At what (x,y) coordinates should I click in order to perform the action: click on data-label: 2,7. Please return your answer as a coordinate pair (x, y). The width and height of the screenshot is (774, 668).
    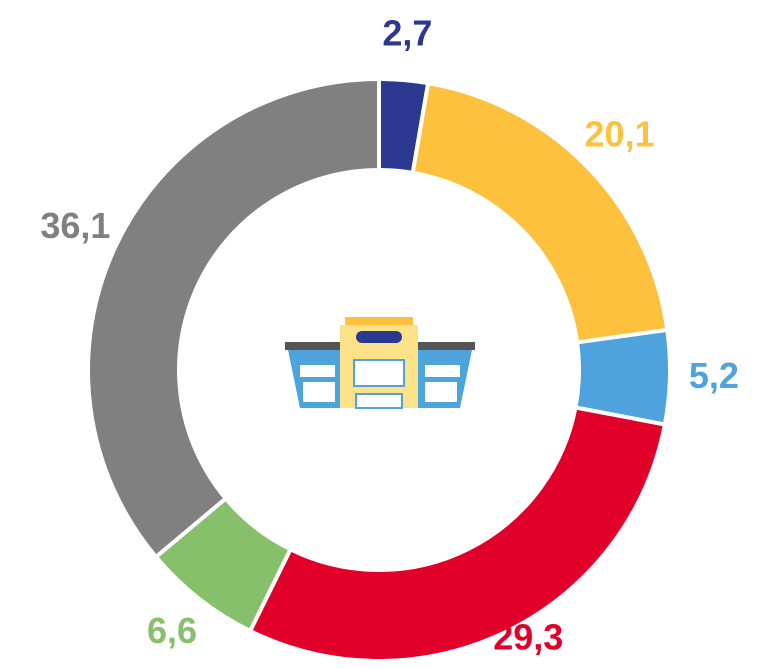
    Looking at the image, I should click on (407, 33).